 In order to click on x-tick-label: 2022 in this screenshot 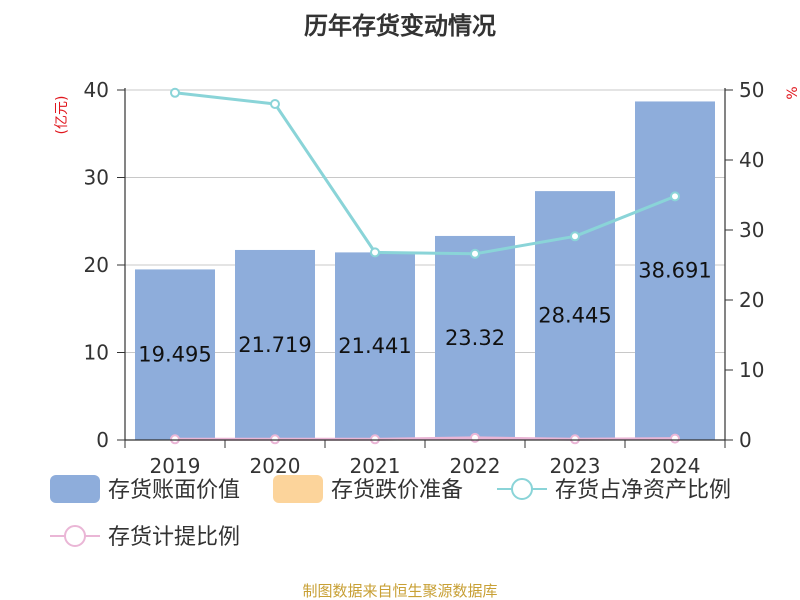, I will do `click(475, 466)`.